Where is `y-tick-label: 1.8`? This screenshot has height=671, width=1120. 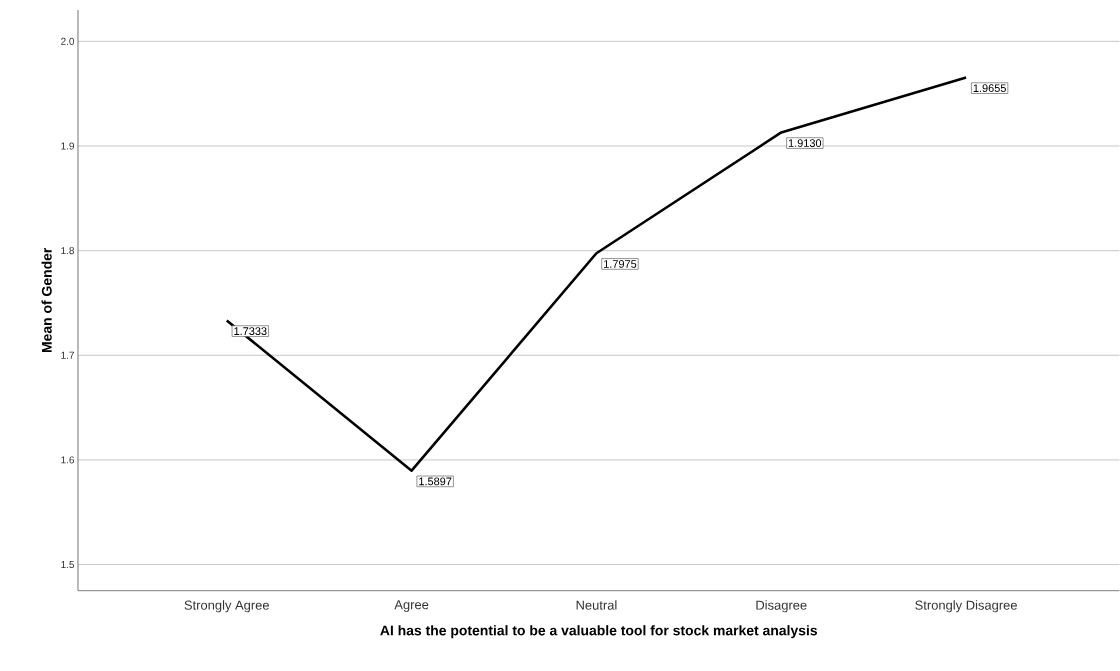 y-tick-label: 1.8 is located at coordinates (68, 251).